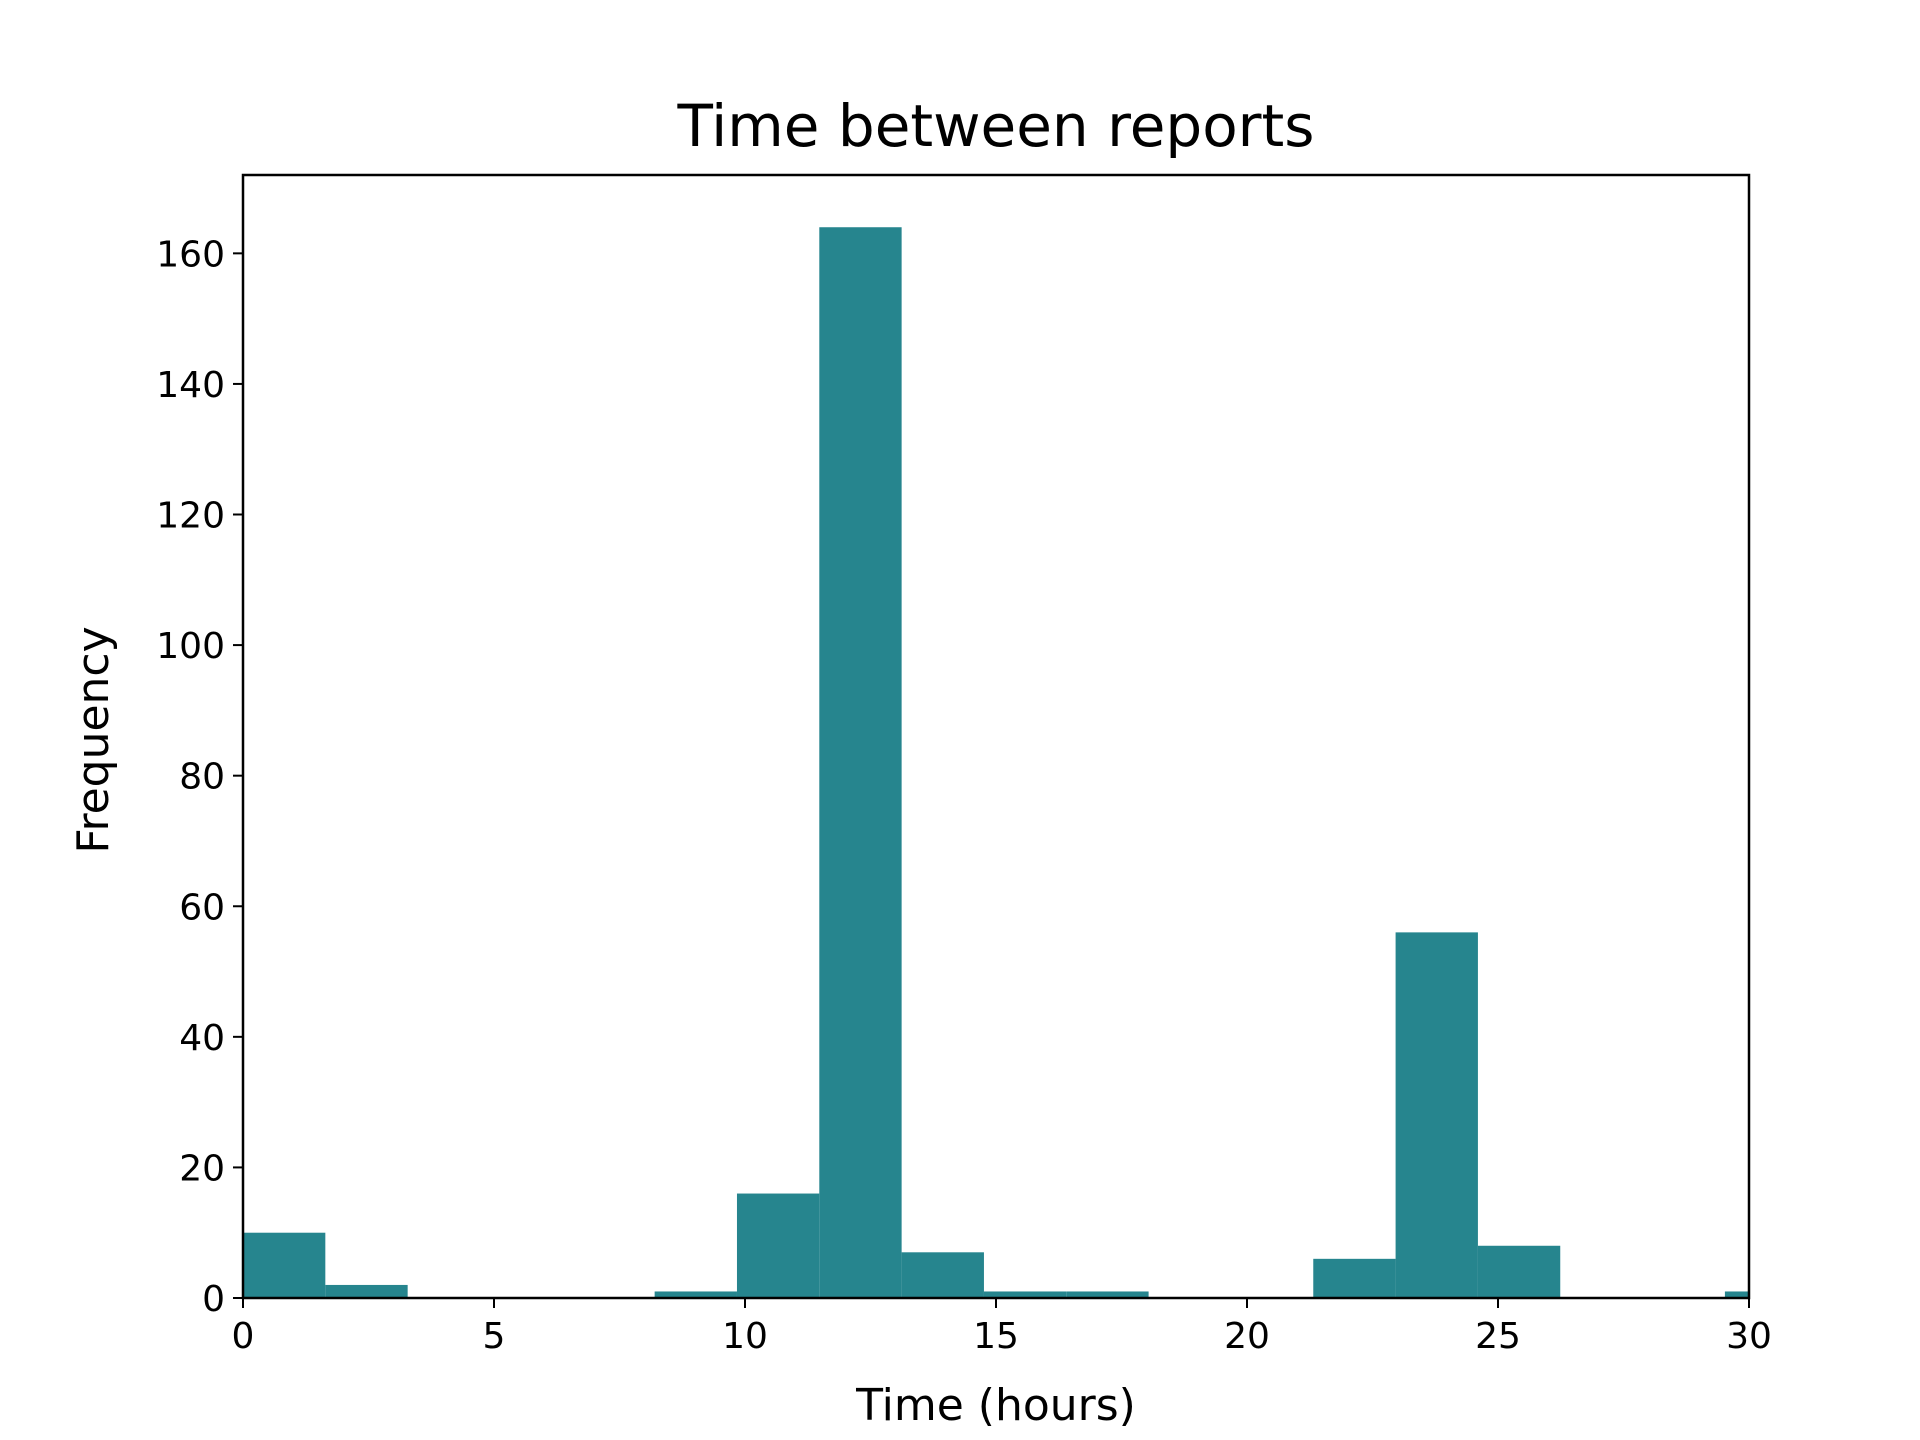  Describe the element at coordinates (243, 1336) in the screenshot. I see `x-tick-label-0: 0` at that location.